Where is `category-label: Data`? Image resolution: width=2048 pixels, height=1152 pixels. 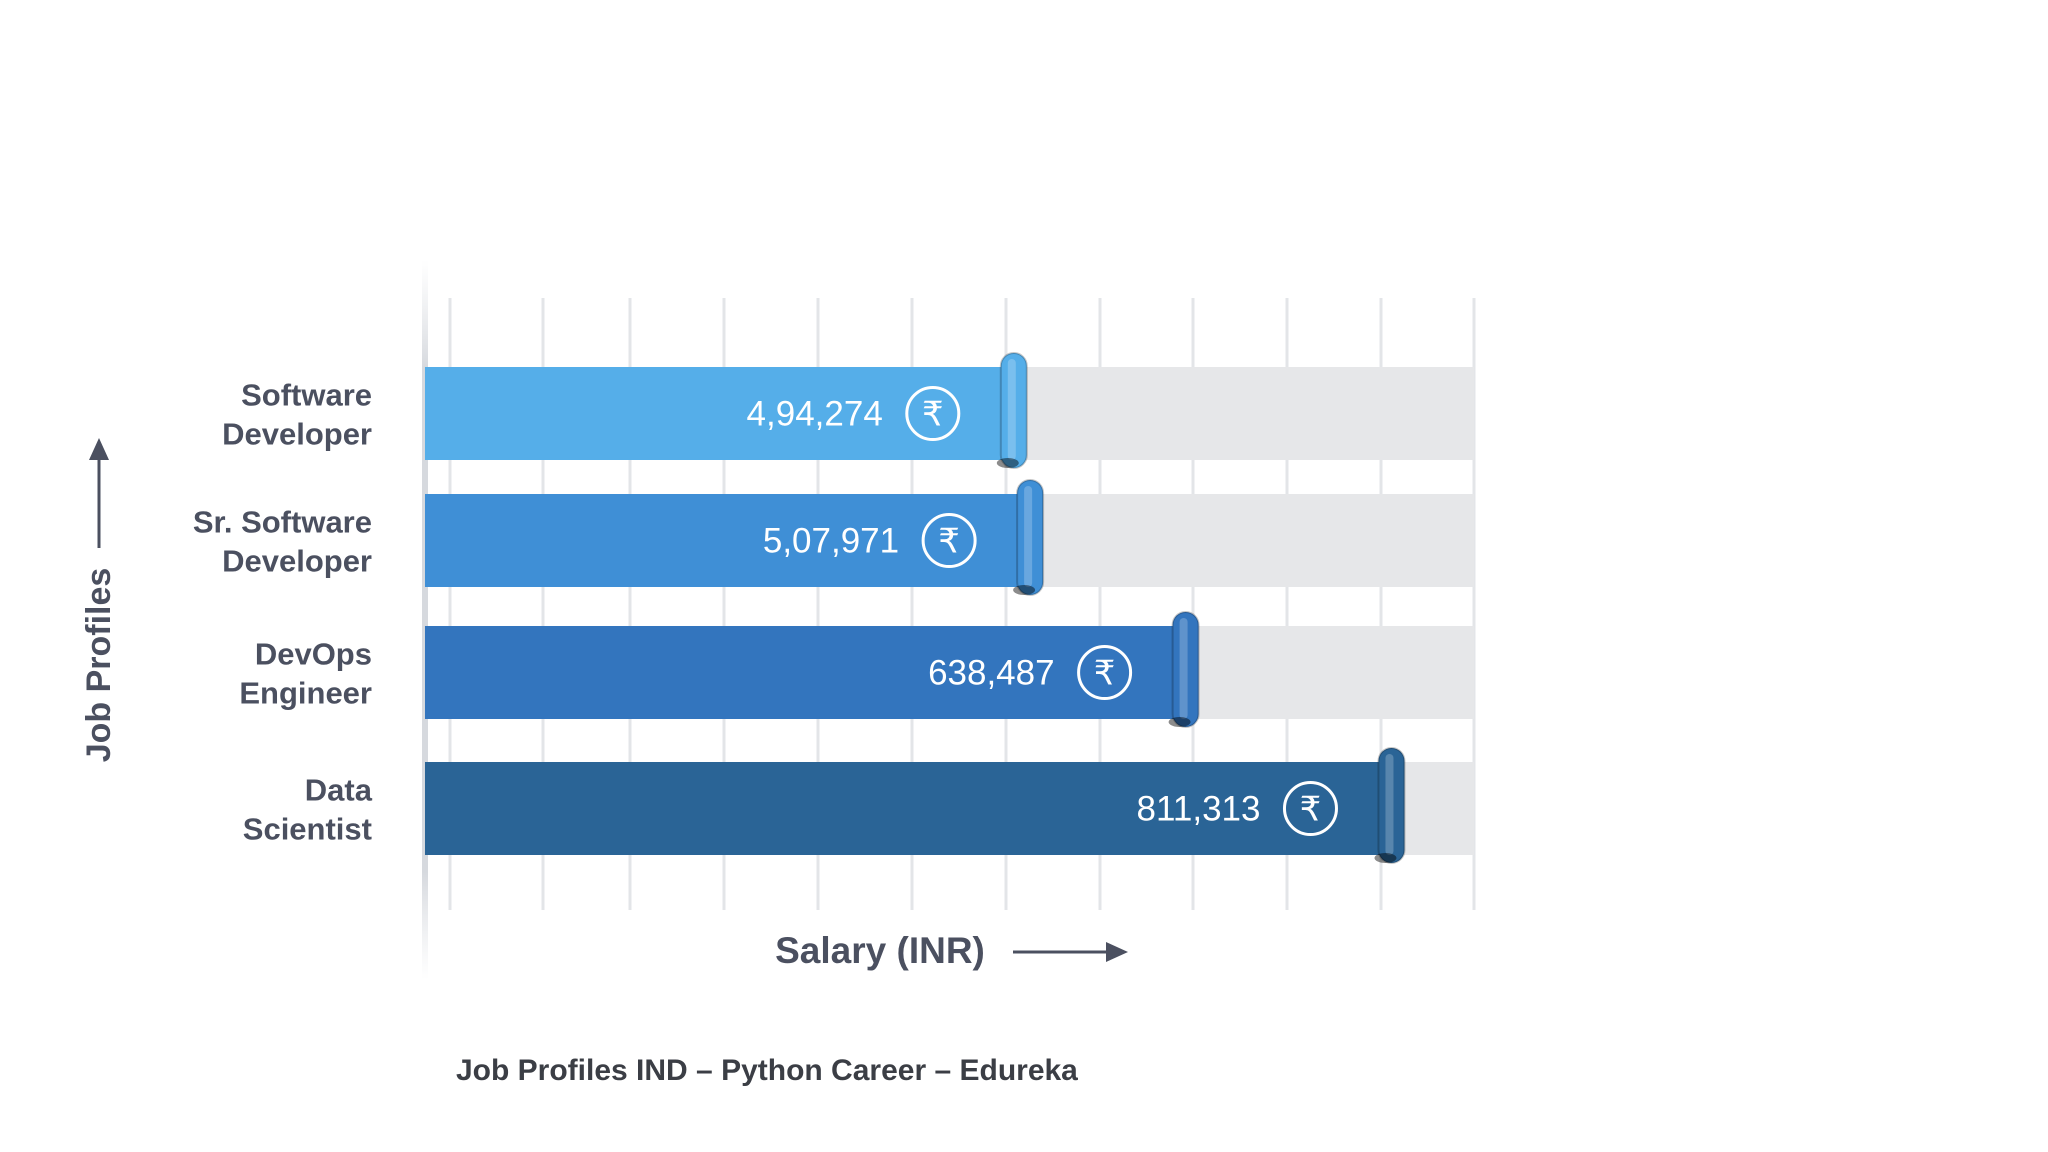
category-label: Data is located at coordinates (339, 790).